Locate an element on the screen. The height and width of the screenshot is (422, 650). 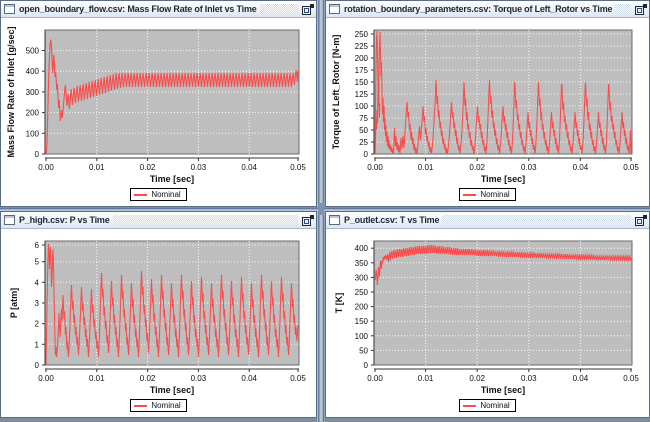
panel-titlebar: P_outlet.csv: T vs Time is located at coordinates (487, 220).